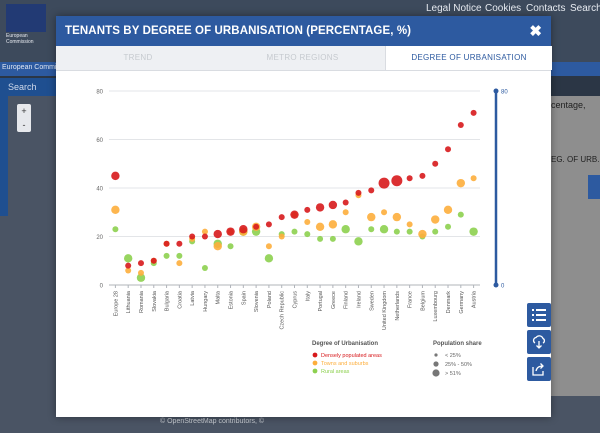 The width and height of the screenshot is (600, 433). Describe the element at coordinates (102, 287) in the screenshot. I see `y-tick-label: 0` at that location.